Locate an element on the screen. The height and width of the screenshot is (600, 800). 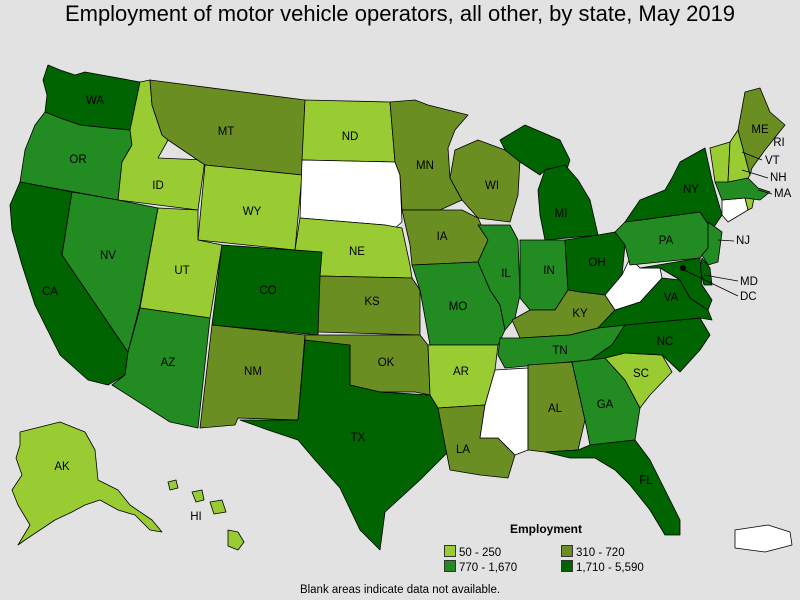
territory-pr is located at coordinates (763, 538).